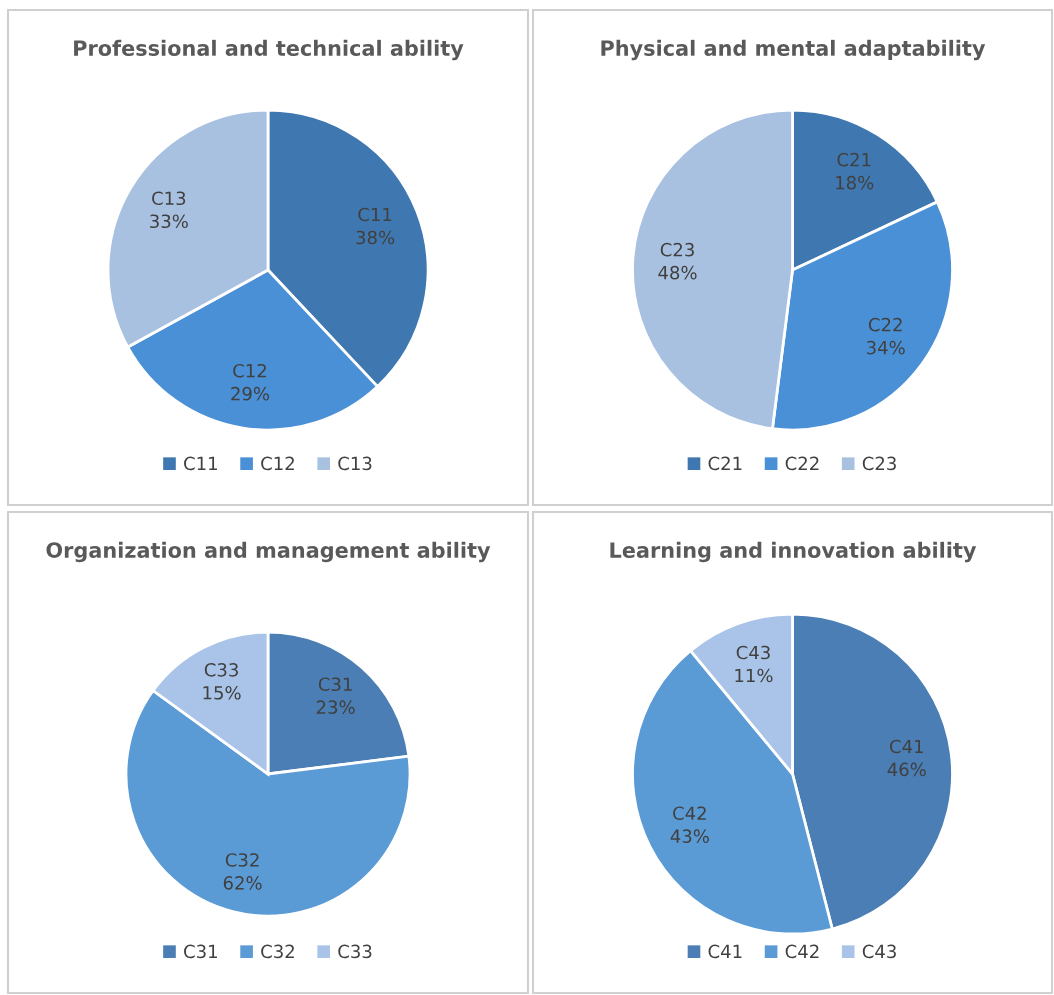 This screenshot has height=995, width=1054. I want to click on chart-title: Organization and management ability, so click(268, 552).